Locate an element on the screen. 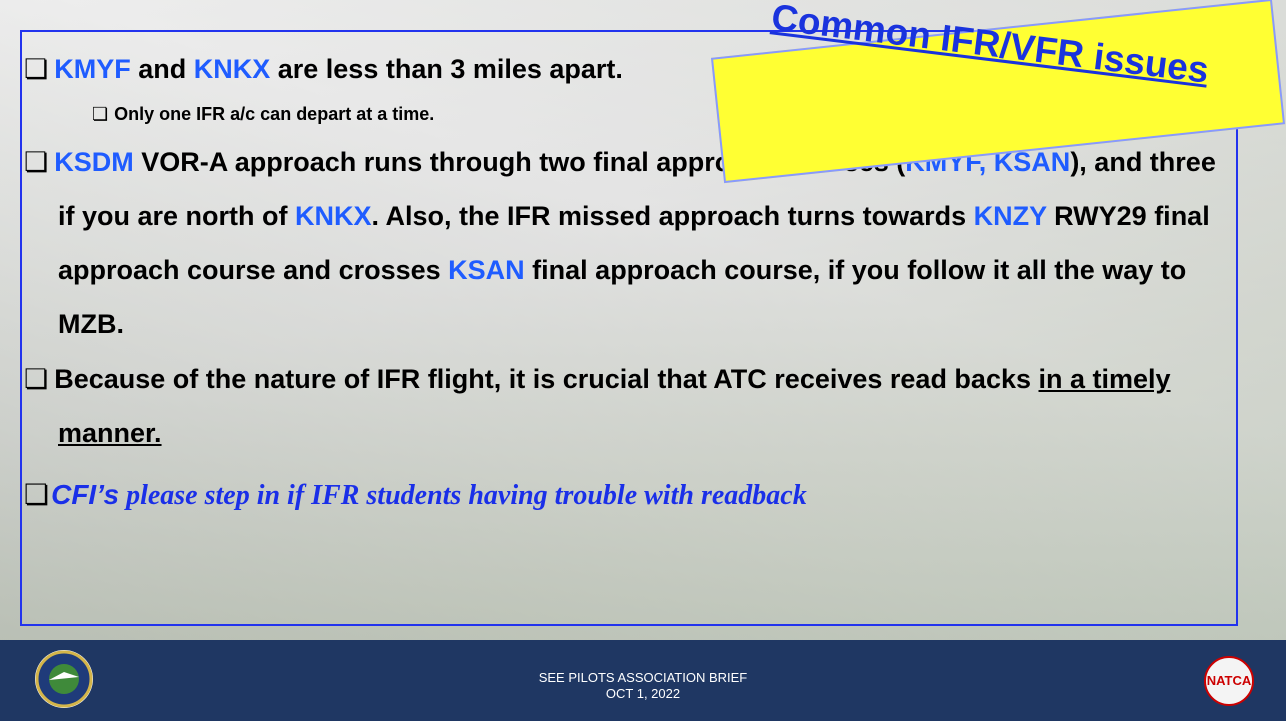  faa-logo is located at coordinates (64, 679).